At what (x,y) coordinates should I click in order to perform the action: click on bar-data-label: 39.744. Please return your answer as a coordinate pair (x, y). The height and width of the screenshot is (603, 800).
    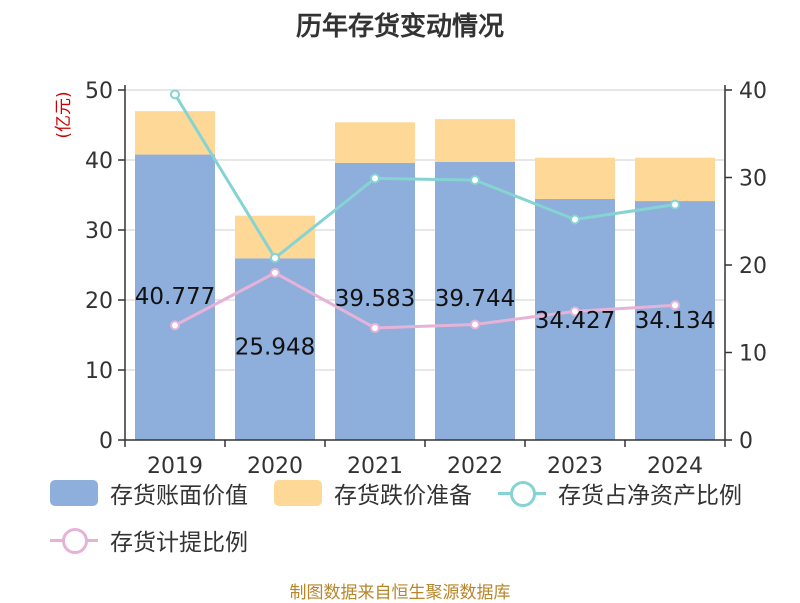
    Looking at the image, I should click on (475, 299).